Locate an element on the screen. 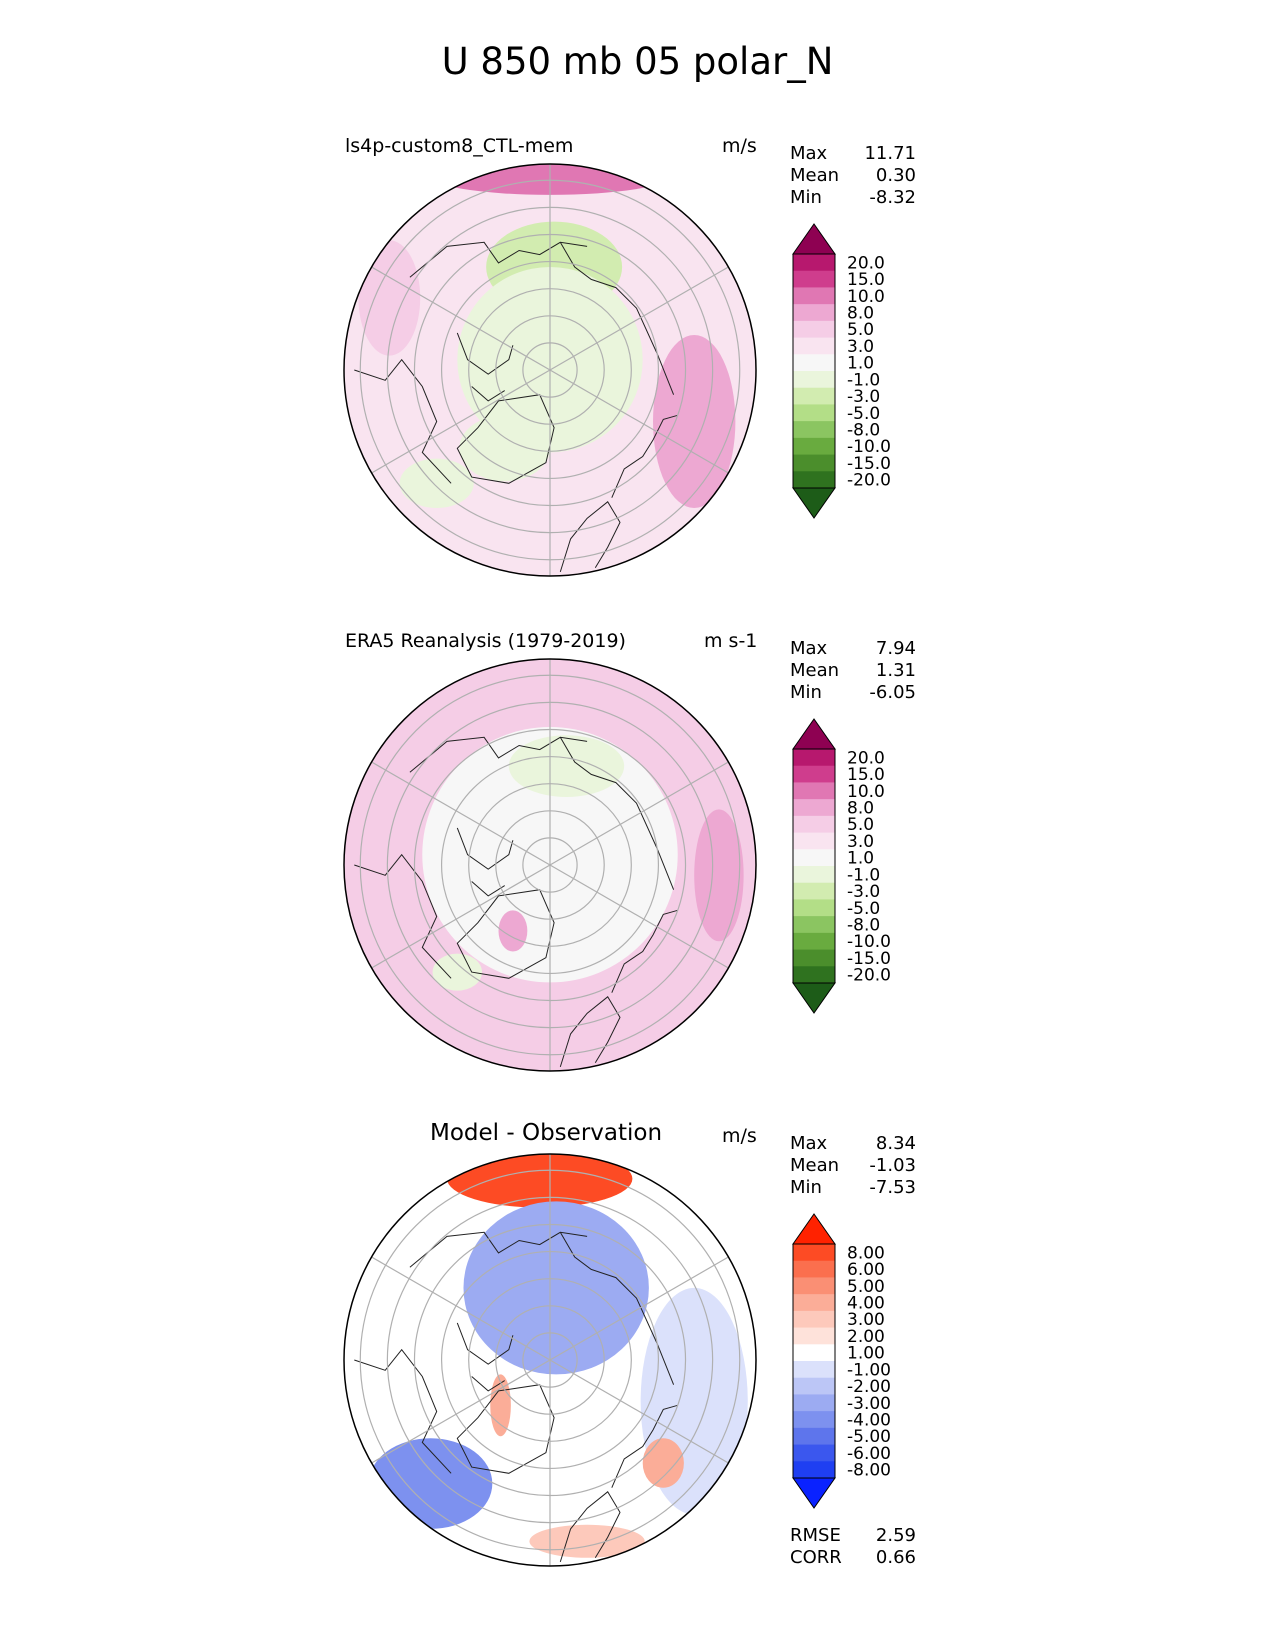  region-alaska-fringe is located at coordinates (389, 298).